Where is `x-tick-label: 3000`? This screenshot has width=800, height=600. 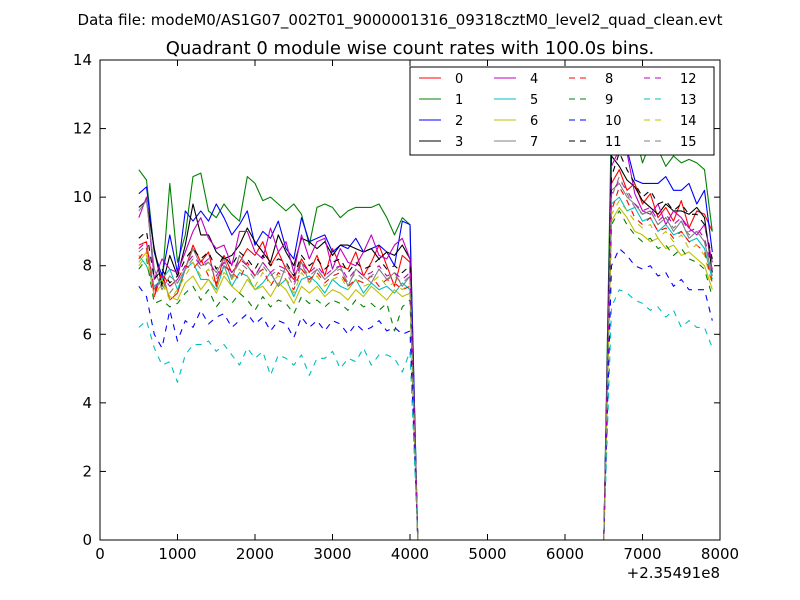 x-tick-label: 3000 is located at coordinates (332, 554).